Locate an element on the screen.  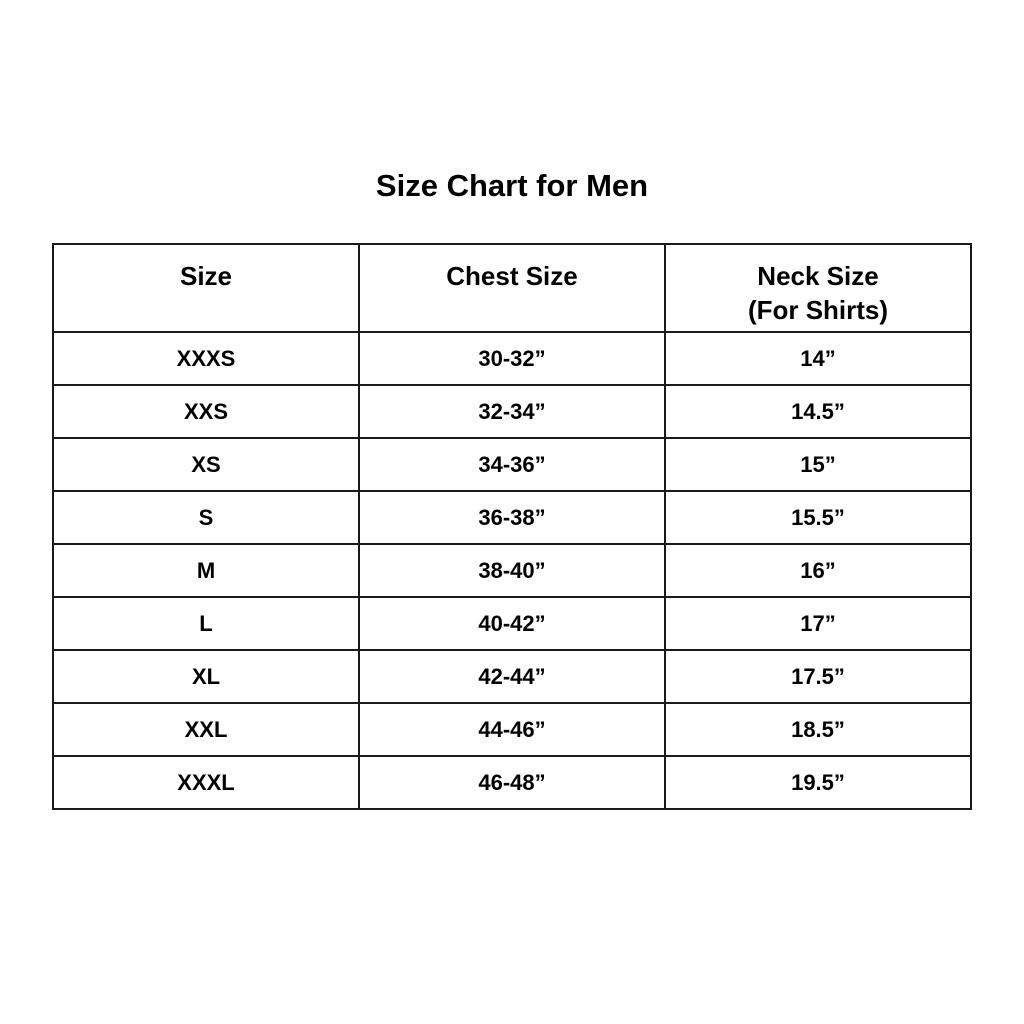
neck-size-cell: 17.5” is located at coordinates (818, 676).